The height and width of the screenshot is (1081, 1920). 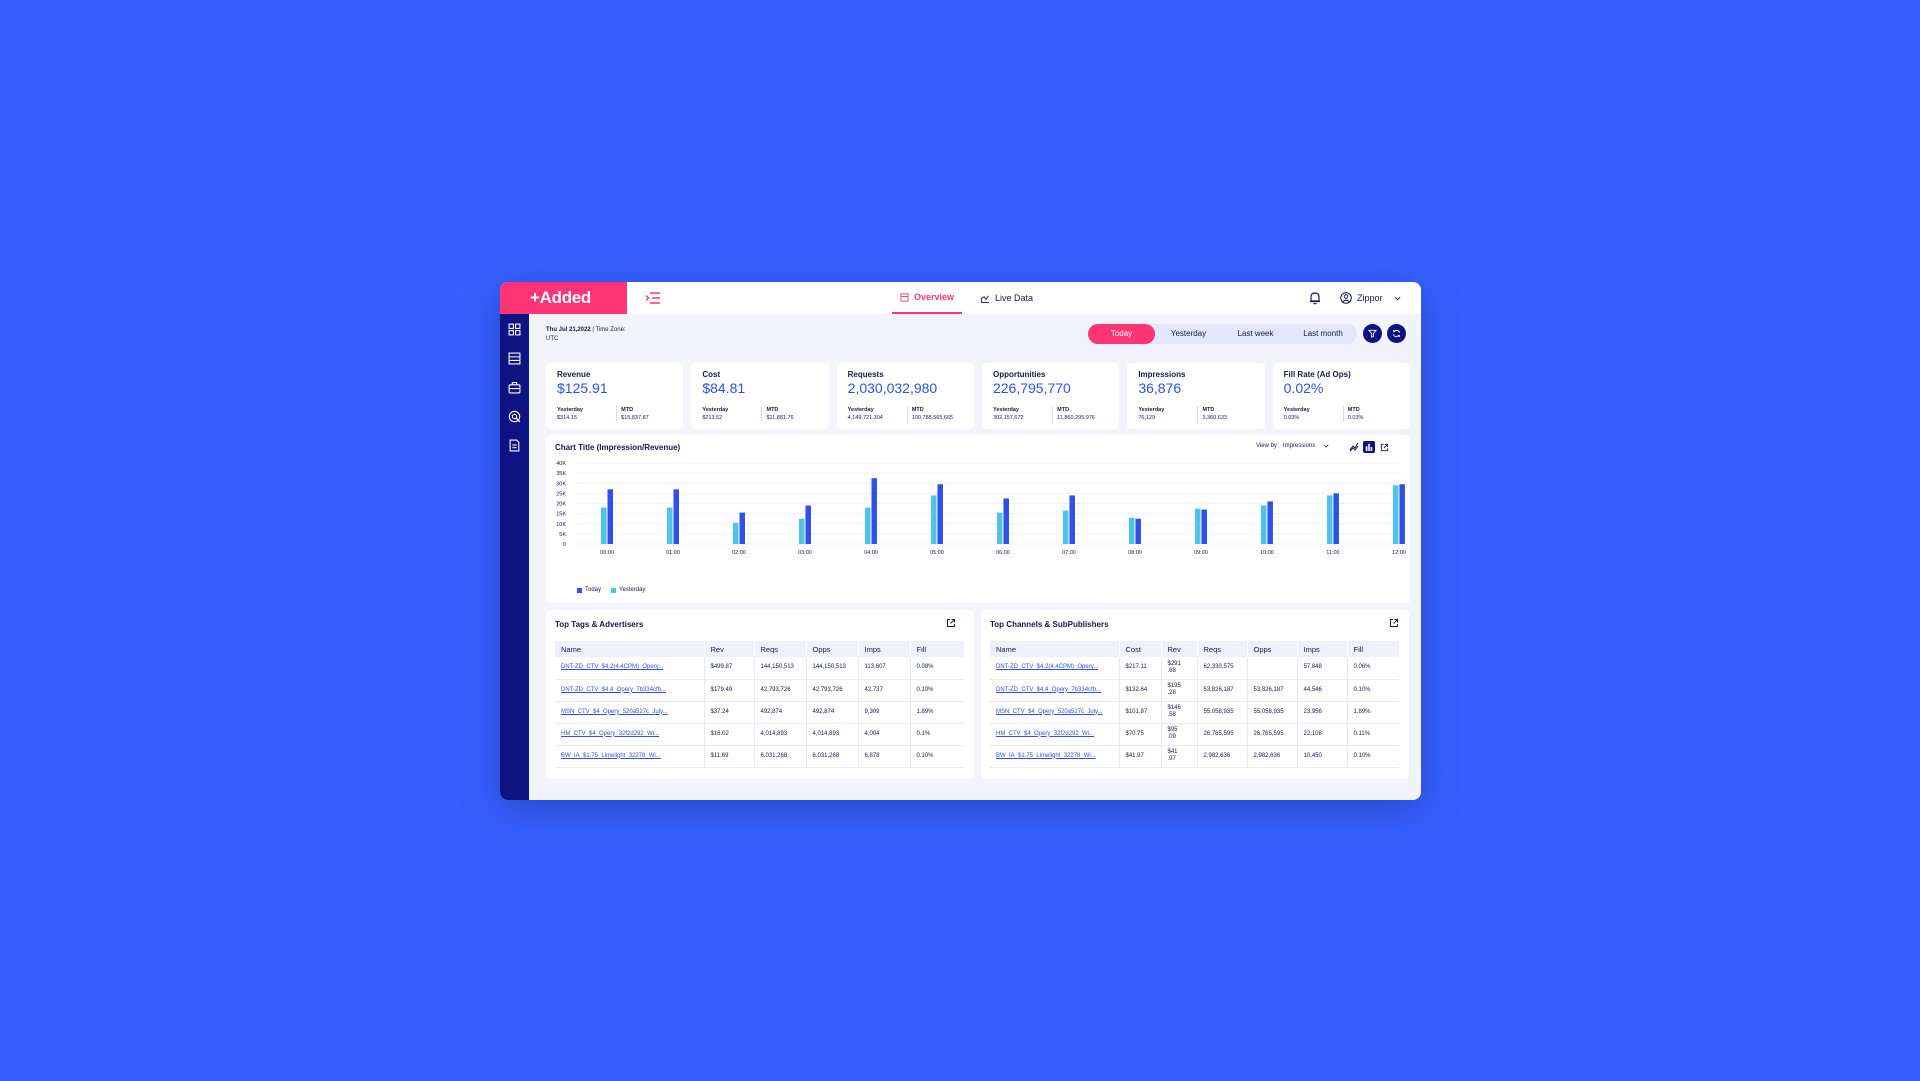 What do you see at coordinates (1370, 298) in the screenshot?
I see `user-menu: Zippor` at bounding box center [1370, 298].